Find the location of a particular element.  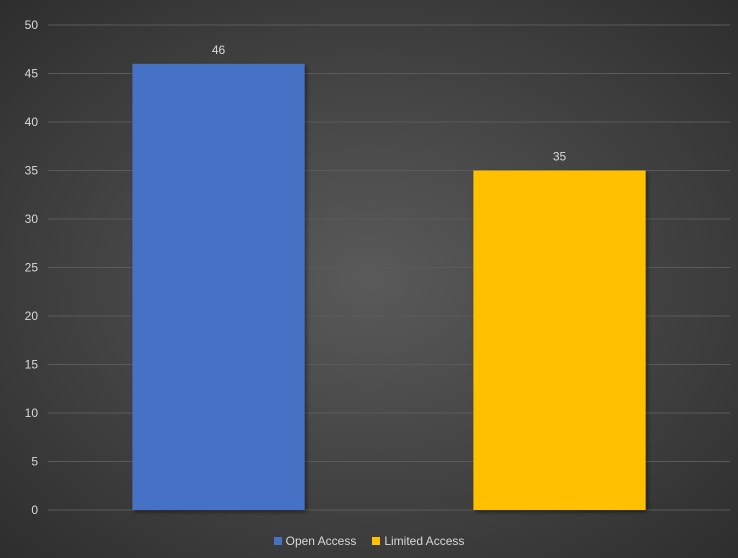

y-tick-label-25: 25 is located at coordinates (32, 268).